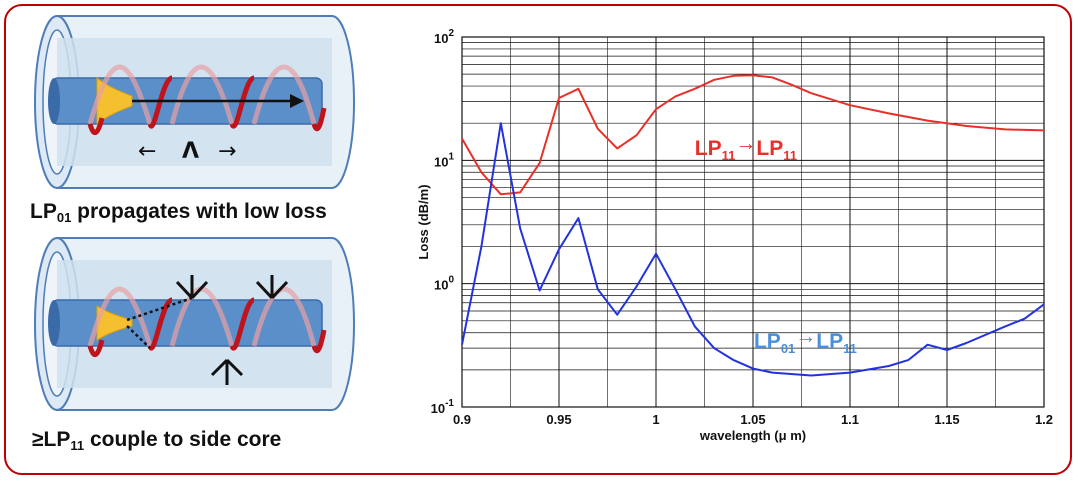 This screenshot has width=1080, height=481. Describe the element at coordinates (178, 212) in the screenshot. I see `caption-low-loss: LP01 propagates with low loss` at that location.